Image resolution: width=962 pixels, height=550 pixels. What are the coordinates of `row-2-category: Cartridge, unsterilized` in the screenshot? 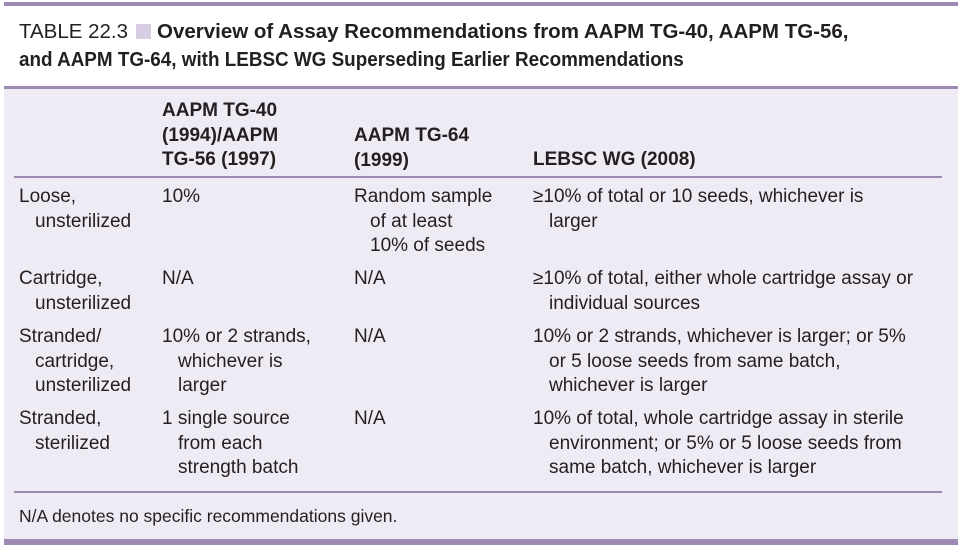 It's located at (75, 291).